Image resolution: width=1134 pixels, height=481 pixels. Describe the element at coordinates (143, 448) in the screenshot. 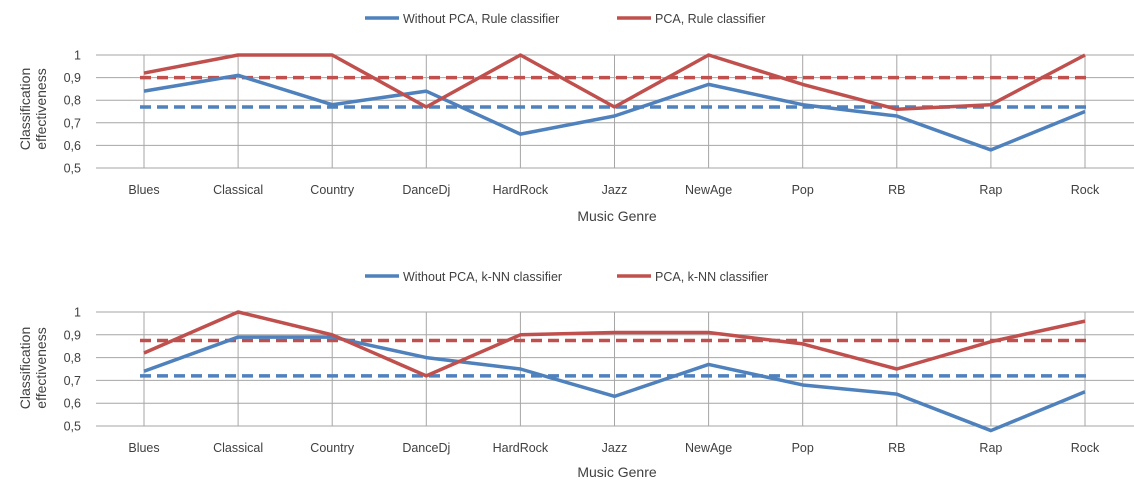

I see `chart-2-category-0: Blues` at that location.